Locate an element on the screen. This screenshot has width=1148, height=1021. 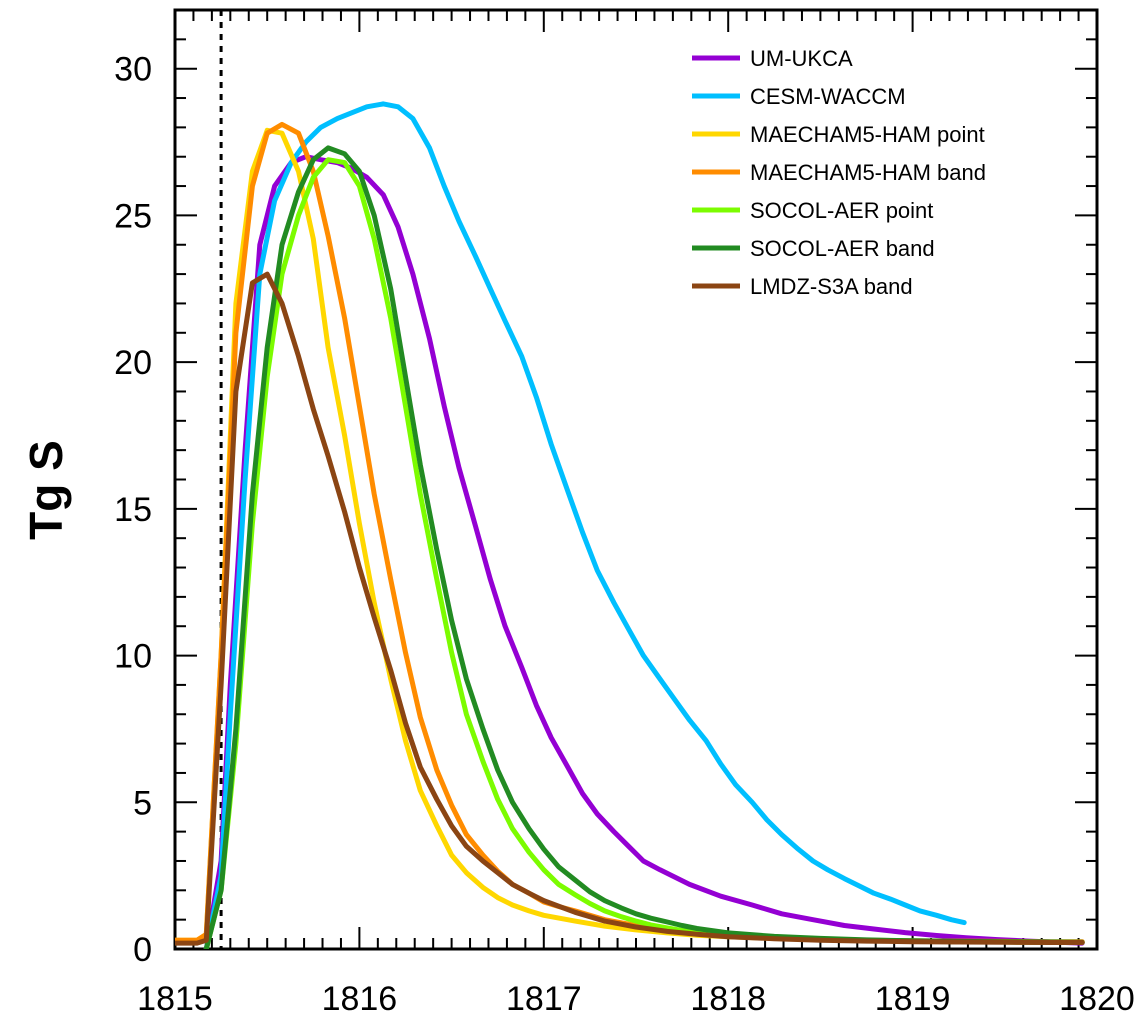
x-tick-label: 1815 is located at coordinates (175, 999).